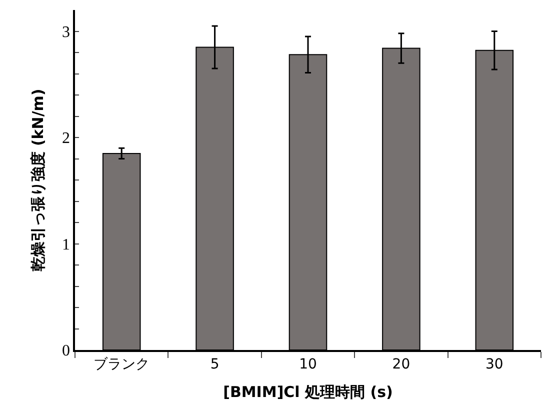 The image size is (556, 410). I want to click on y-tick-label: 3, so click(66, 32).